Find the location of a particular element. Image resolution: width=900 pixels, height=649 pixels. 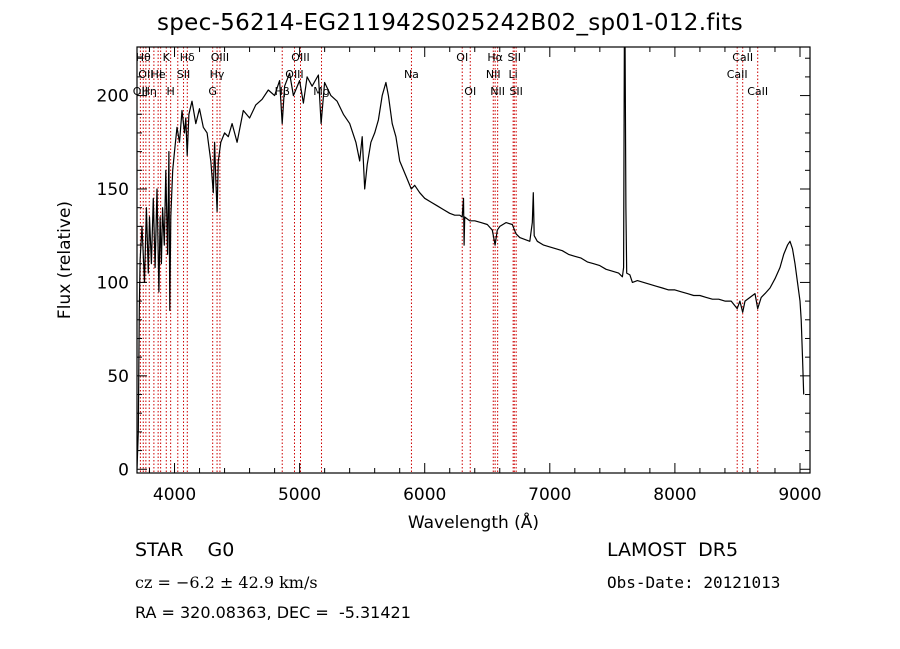

marker-label-19: Na is located at coordinates (411, 74).